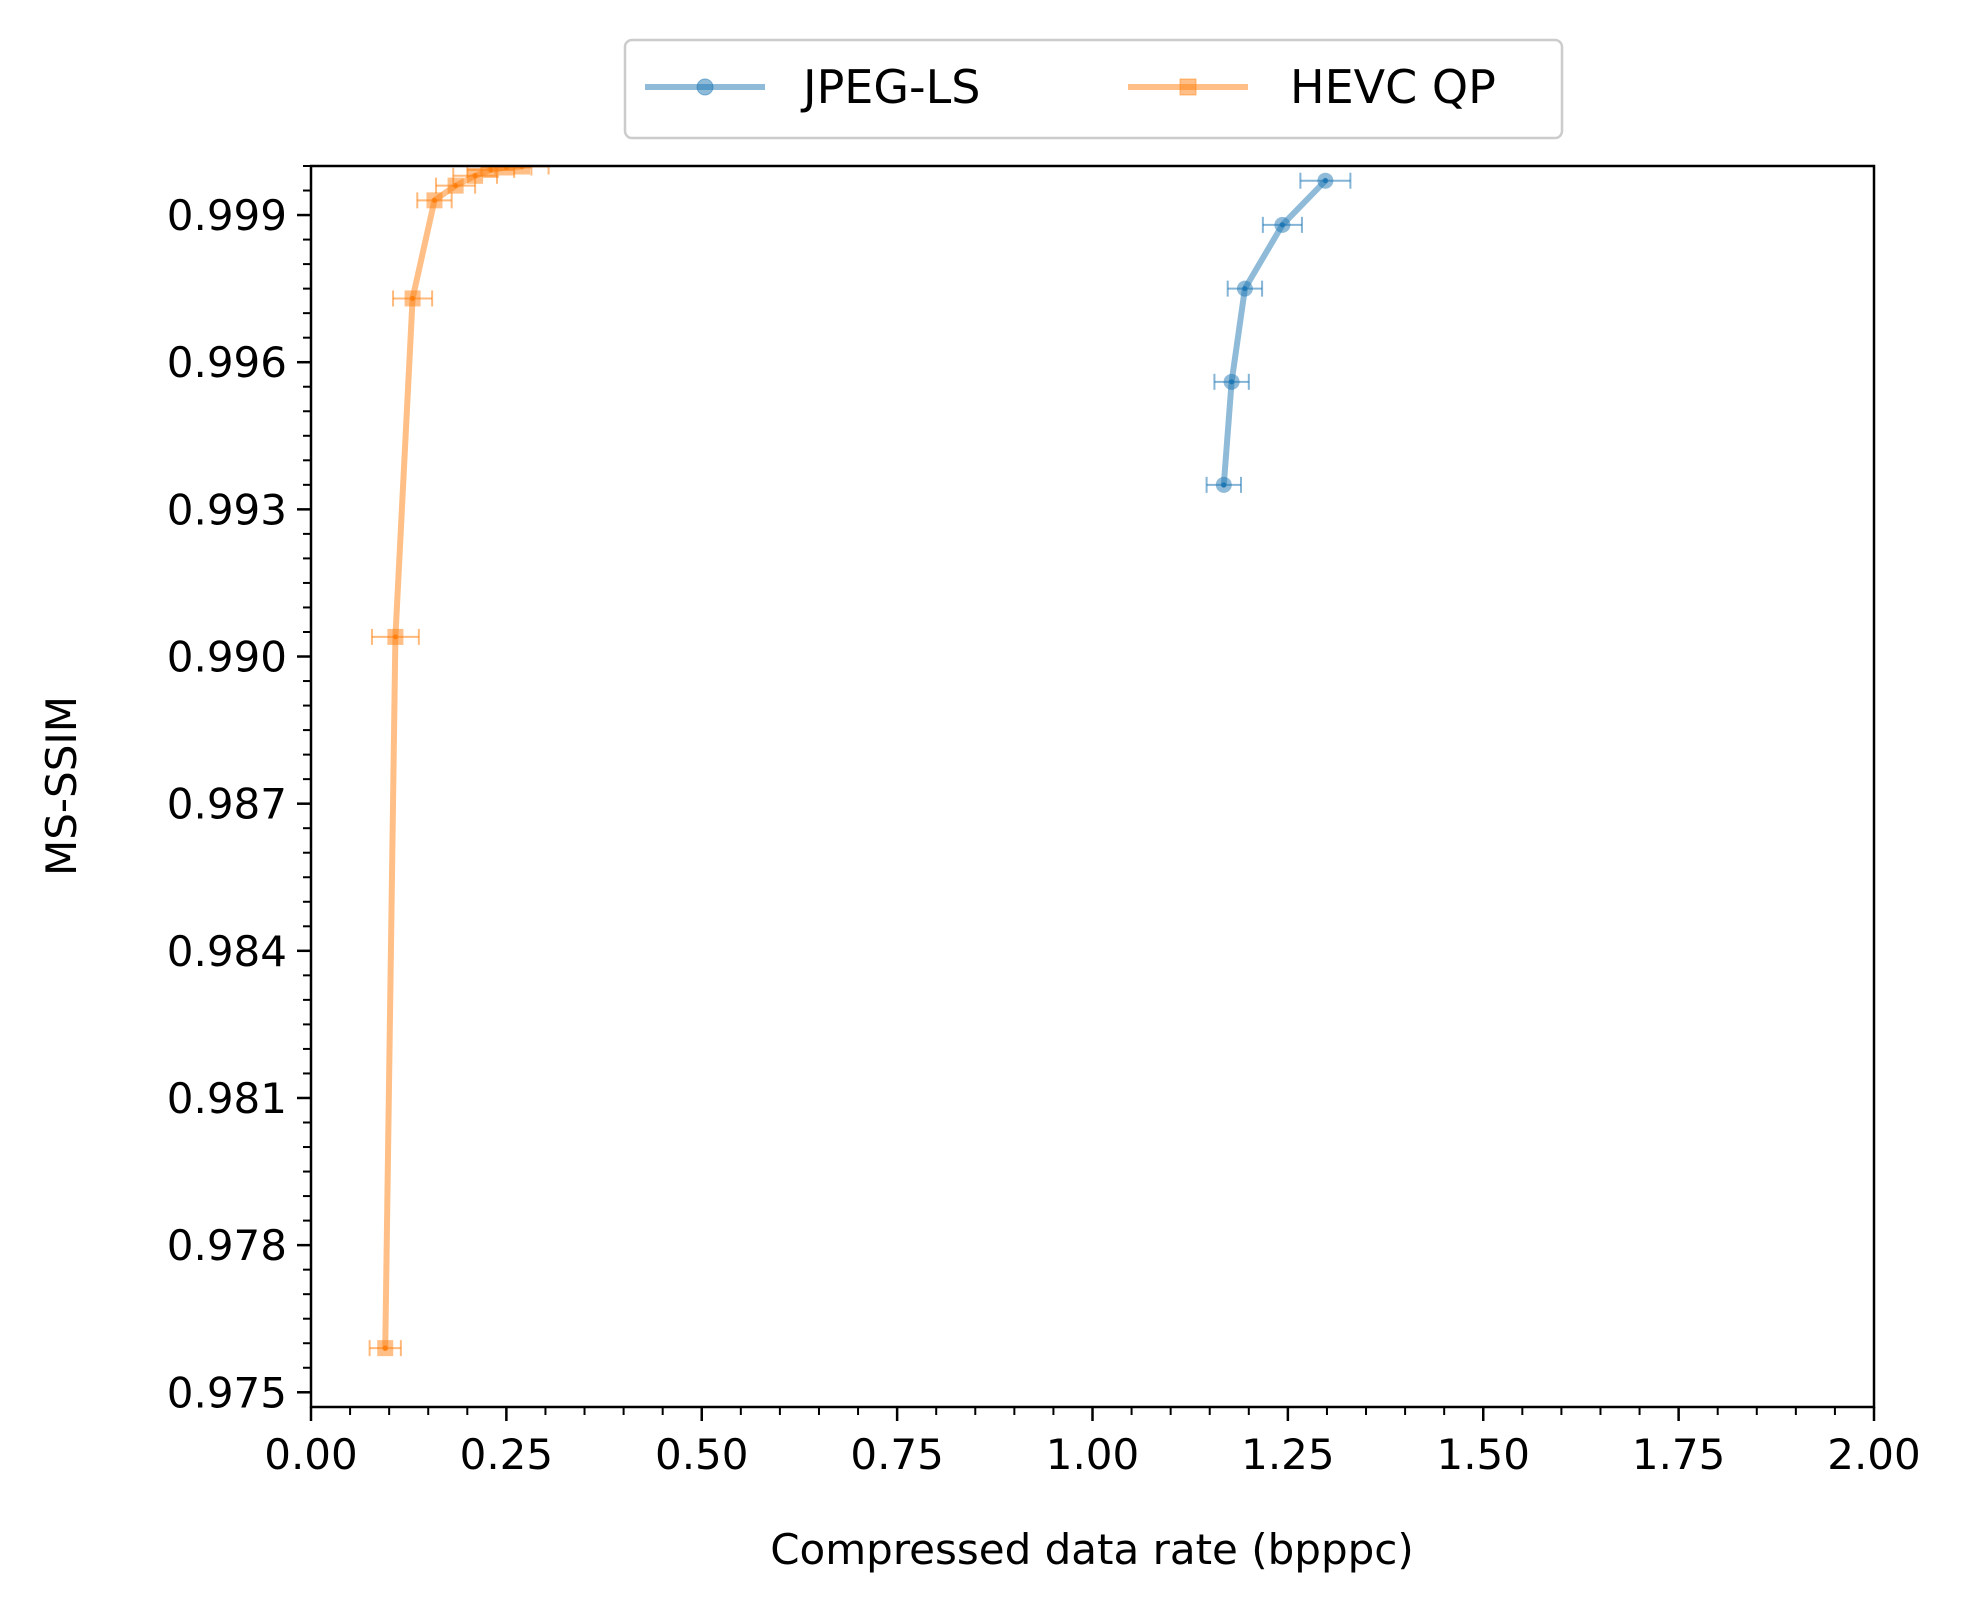 The width and height of the screenshot is (1962, 1612). I want to click on y-axis-label: MS-SSIM, so click(61, 786).